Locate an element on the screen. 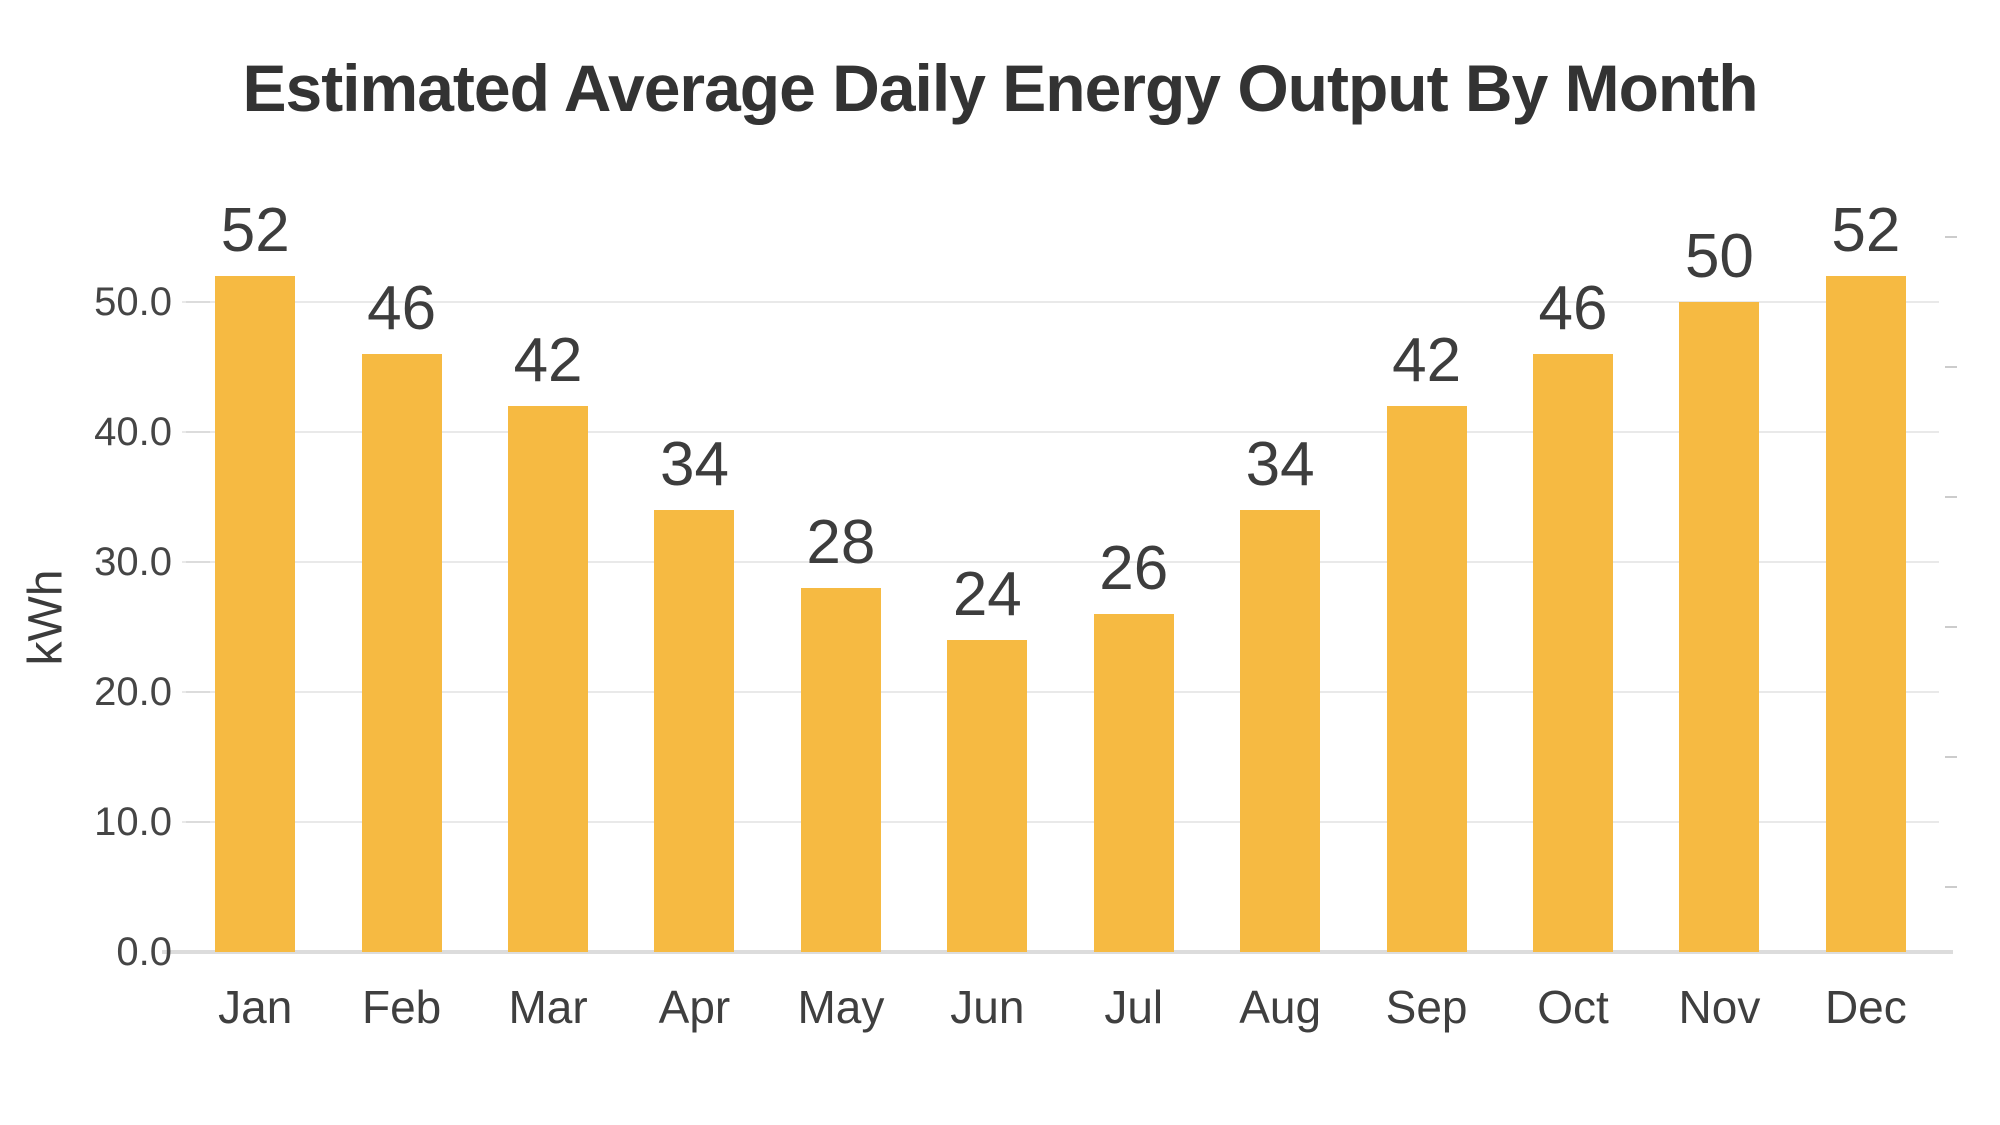  x-label-jun: Jun is located at coordinates (987, 1007).